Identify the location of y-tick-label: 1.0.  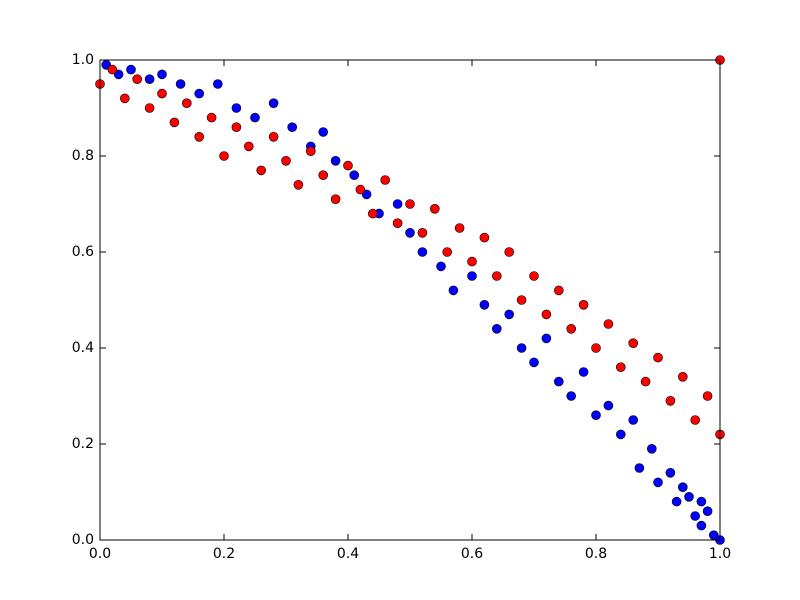
(83, 60).